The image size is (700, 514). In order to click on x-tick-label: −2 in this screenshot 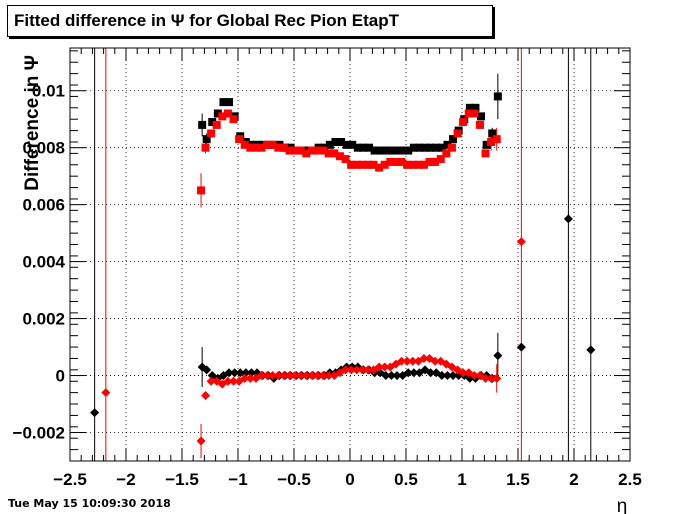, I will do `click(125, 479)`.